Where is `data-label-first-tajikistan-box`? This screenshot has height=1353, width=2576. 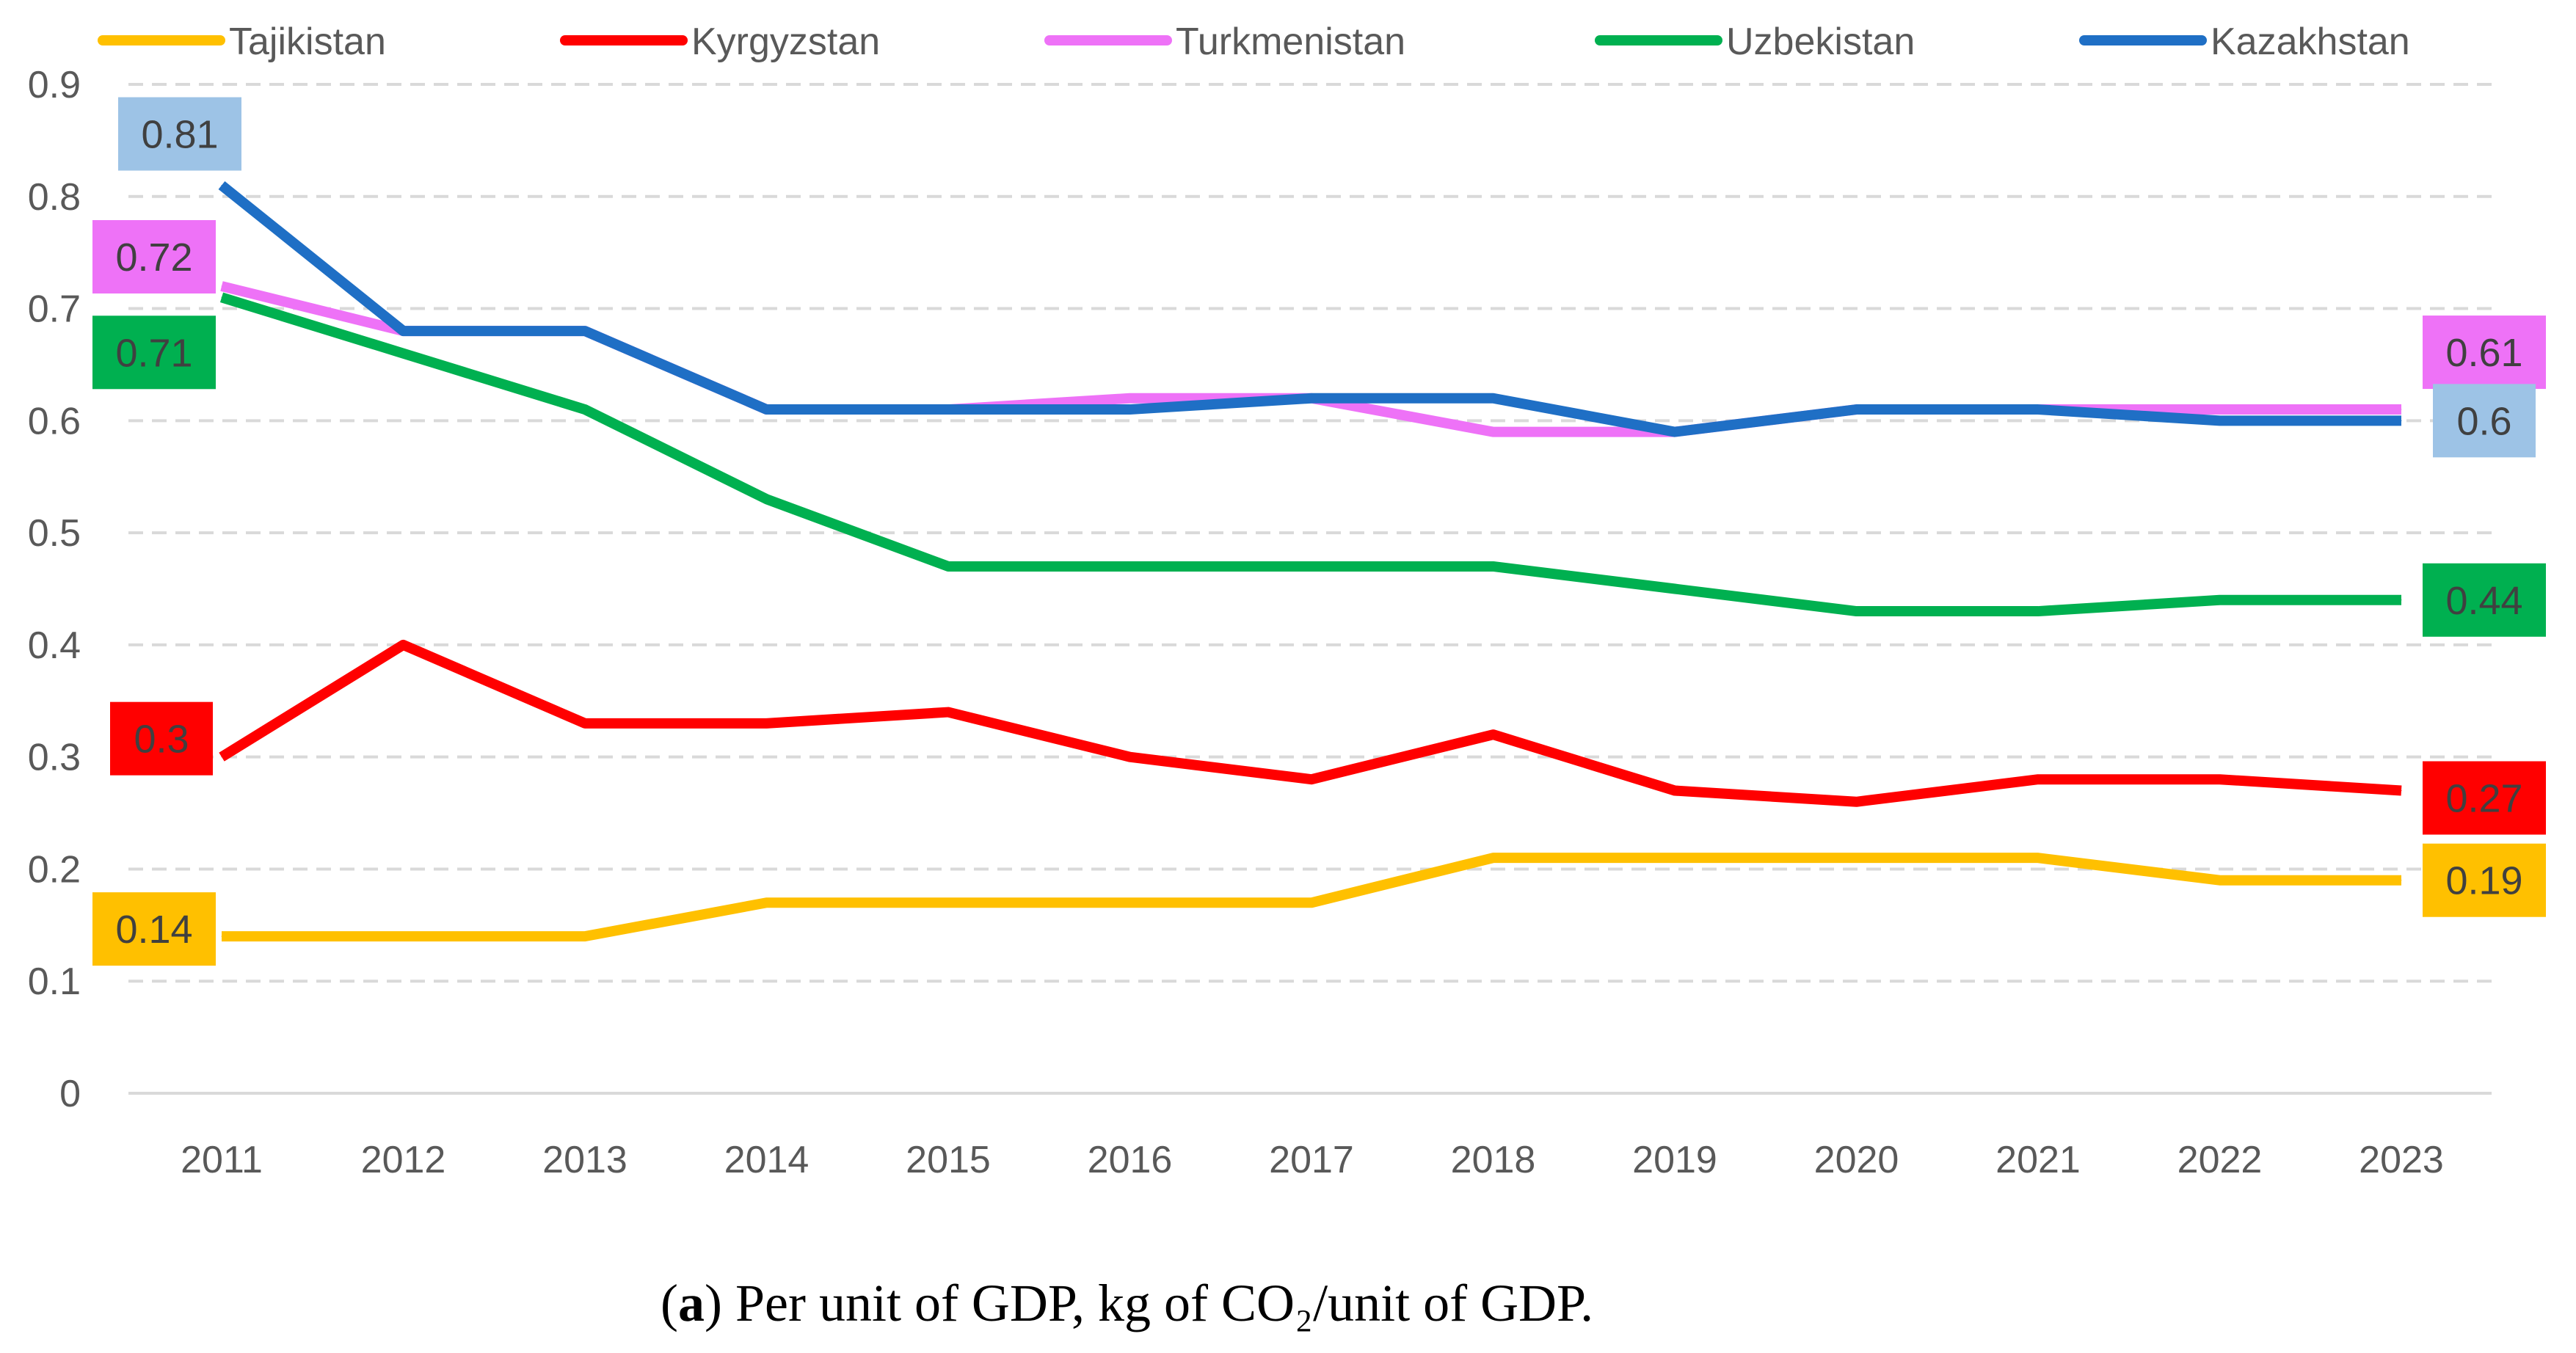
data-label-first-tajikistan-box is located at coordinates (154, 929).